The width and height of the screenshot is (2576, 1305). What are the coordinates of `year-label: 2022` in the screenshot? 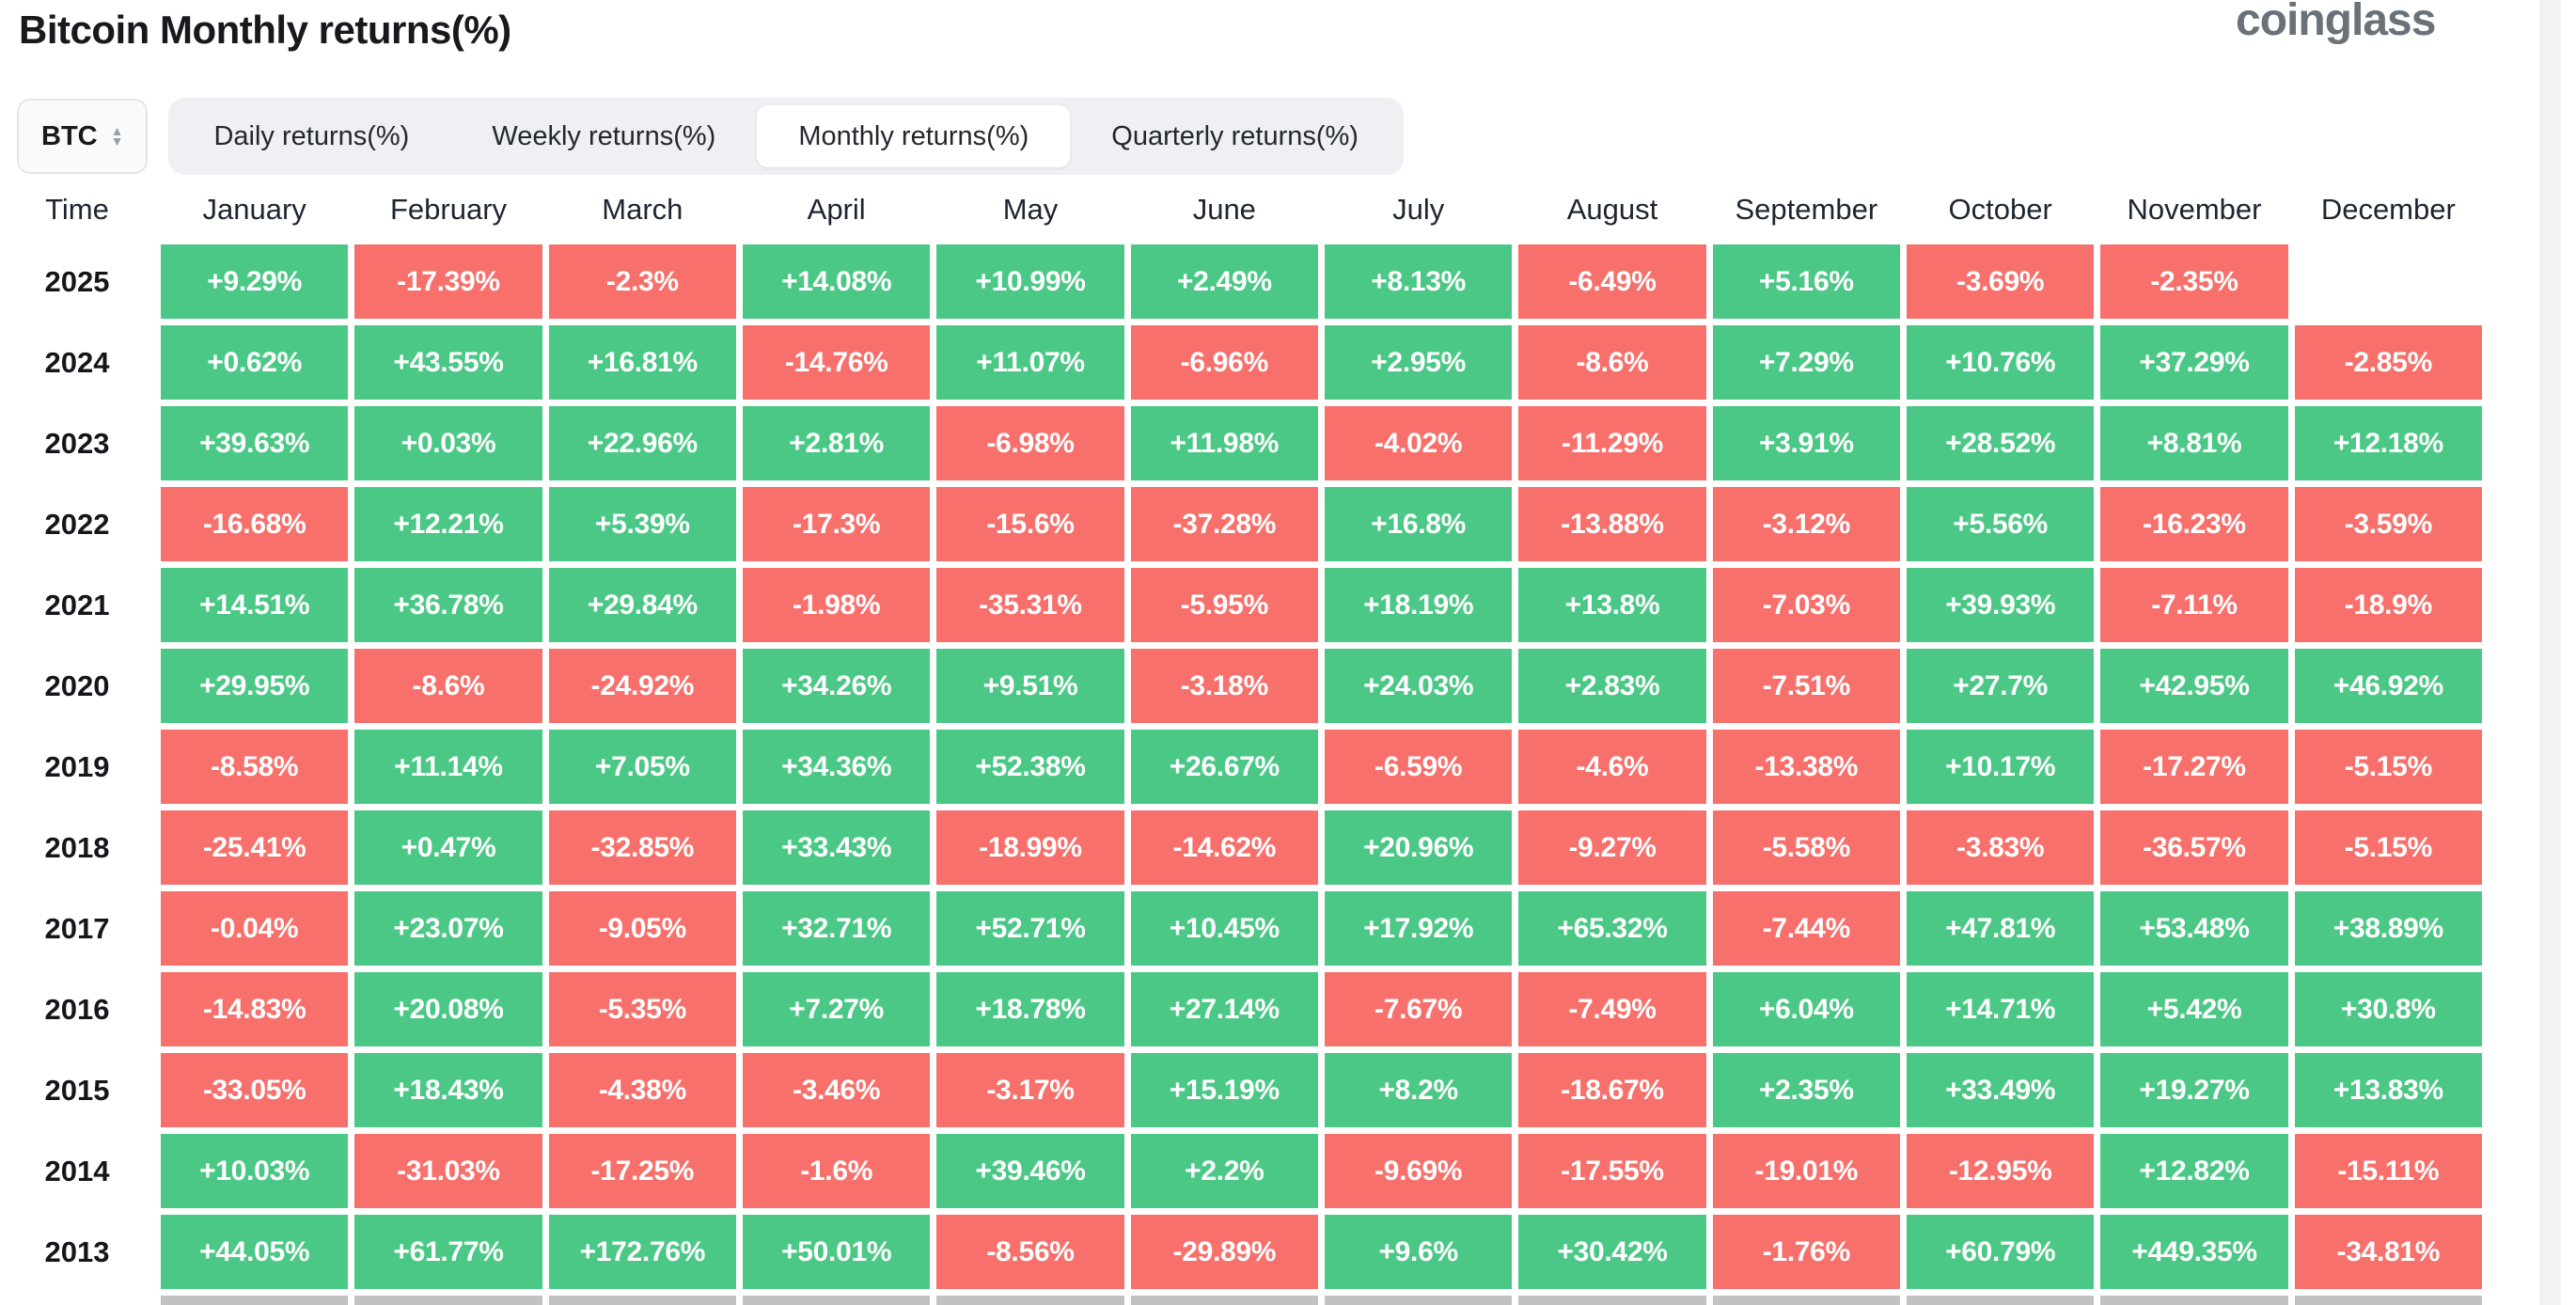 It's located at (77, 524).